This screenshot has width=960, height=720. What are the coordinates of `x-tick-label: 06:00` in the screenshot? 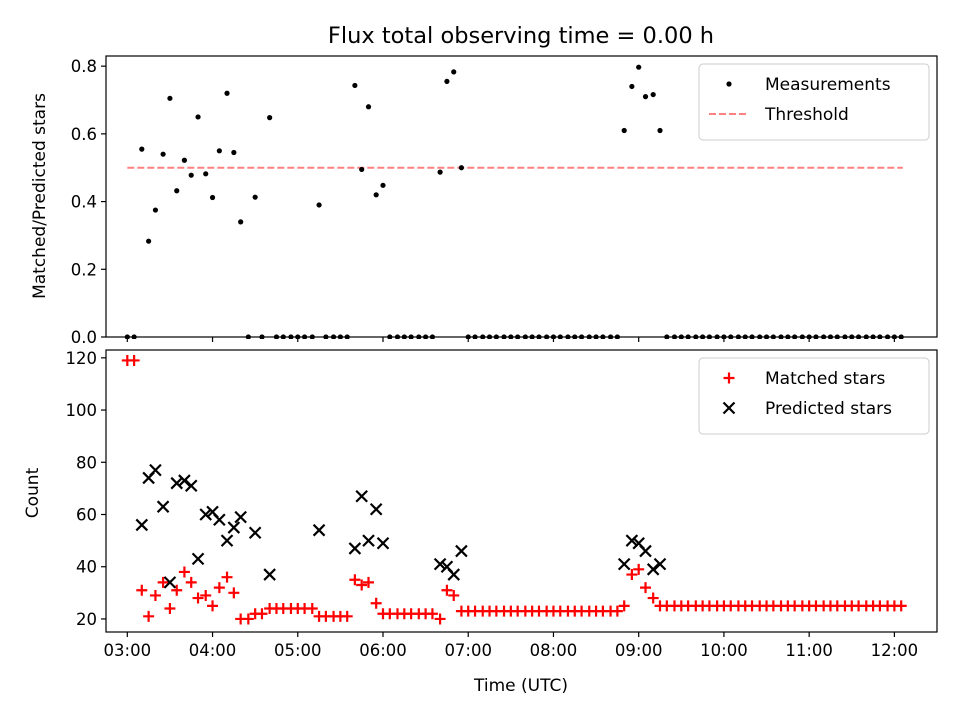 It's located at (383, 650).